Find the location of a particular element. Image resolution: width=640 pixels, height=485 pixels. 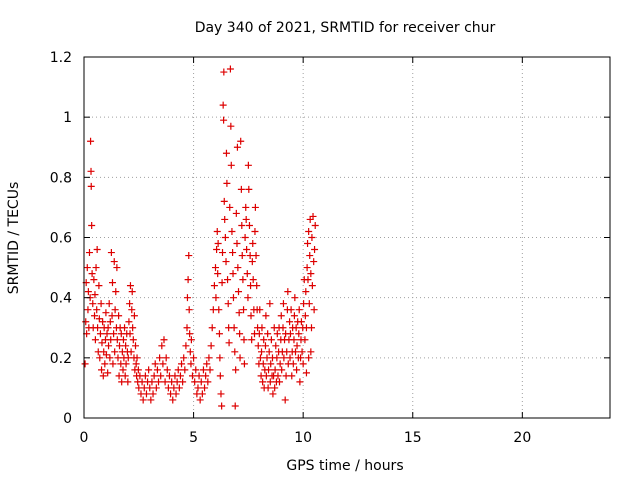

y-tick-label: 0.8 is located at coordinates (61, 178).